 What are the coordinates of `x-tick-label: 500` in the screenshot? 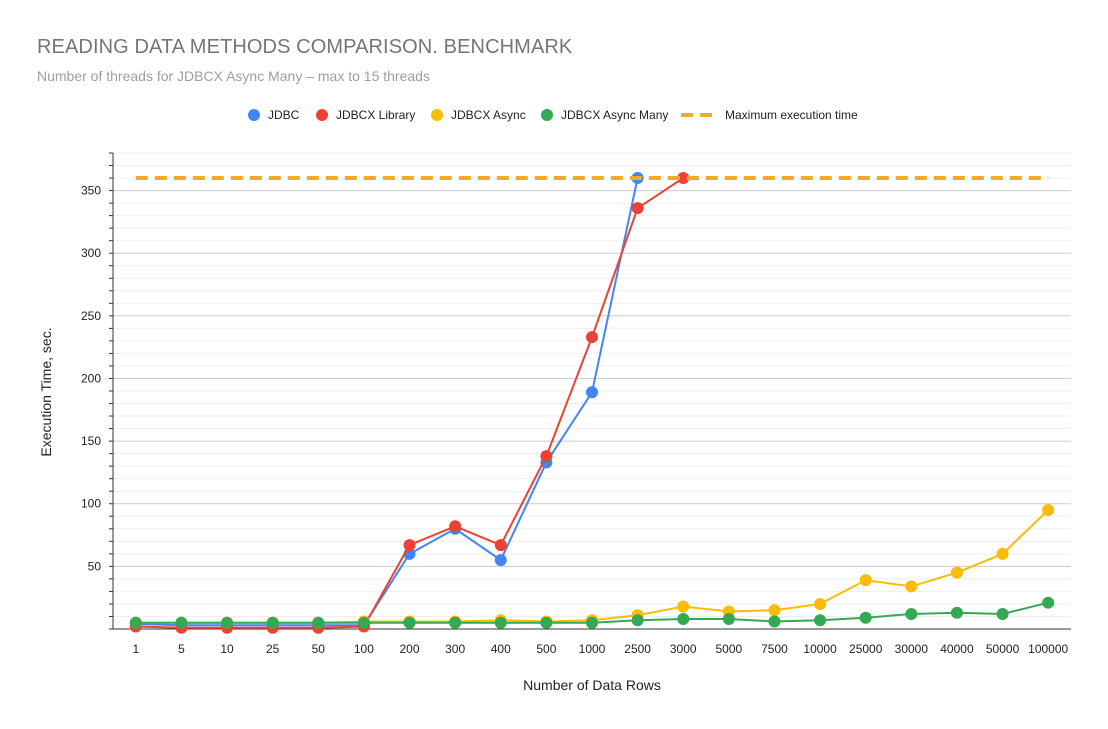 It's located at (546, 649).